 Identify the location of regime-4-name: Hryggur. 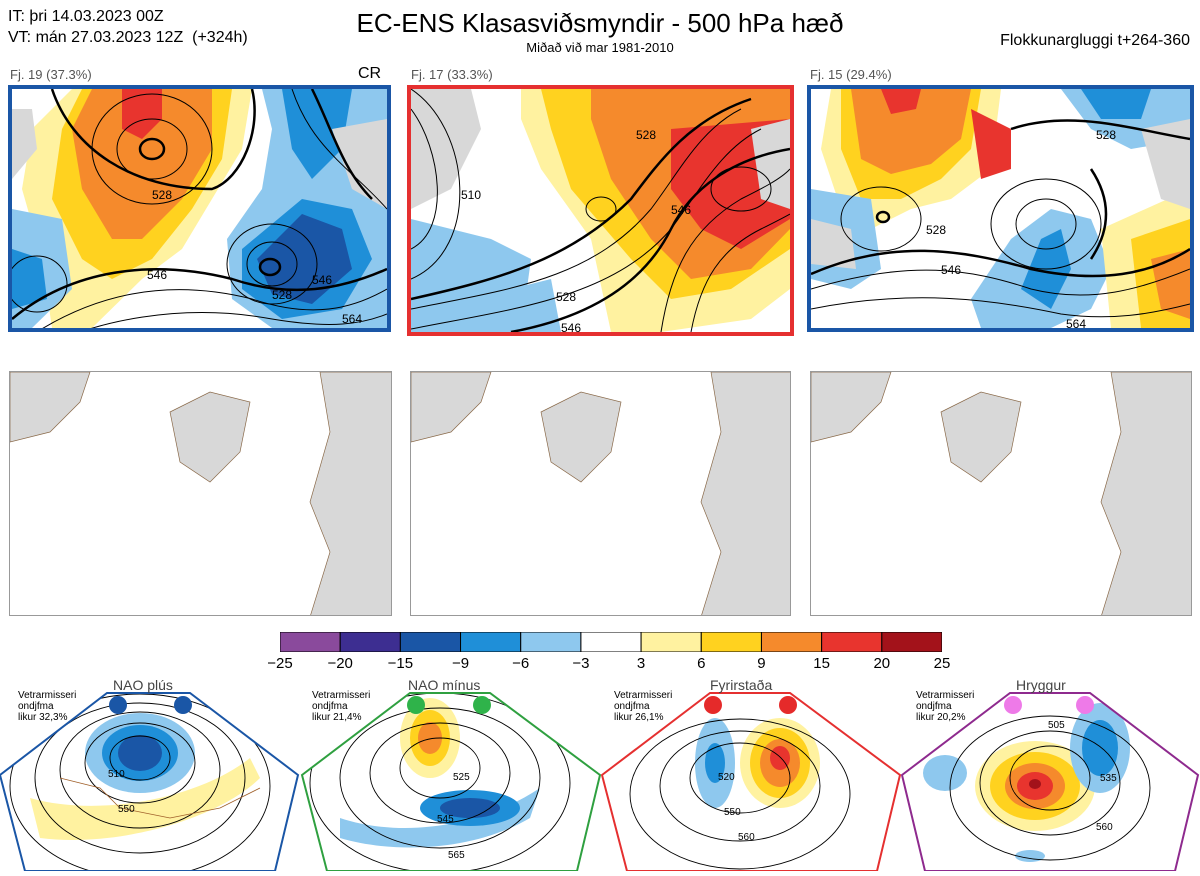
(1041, 685).